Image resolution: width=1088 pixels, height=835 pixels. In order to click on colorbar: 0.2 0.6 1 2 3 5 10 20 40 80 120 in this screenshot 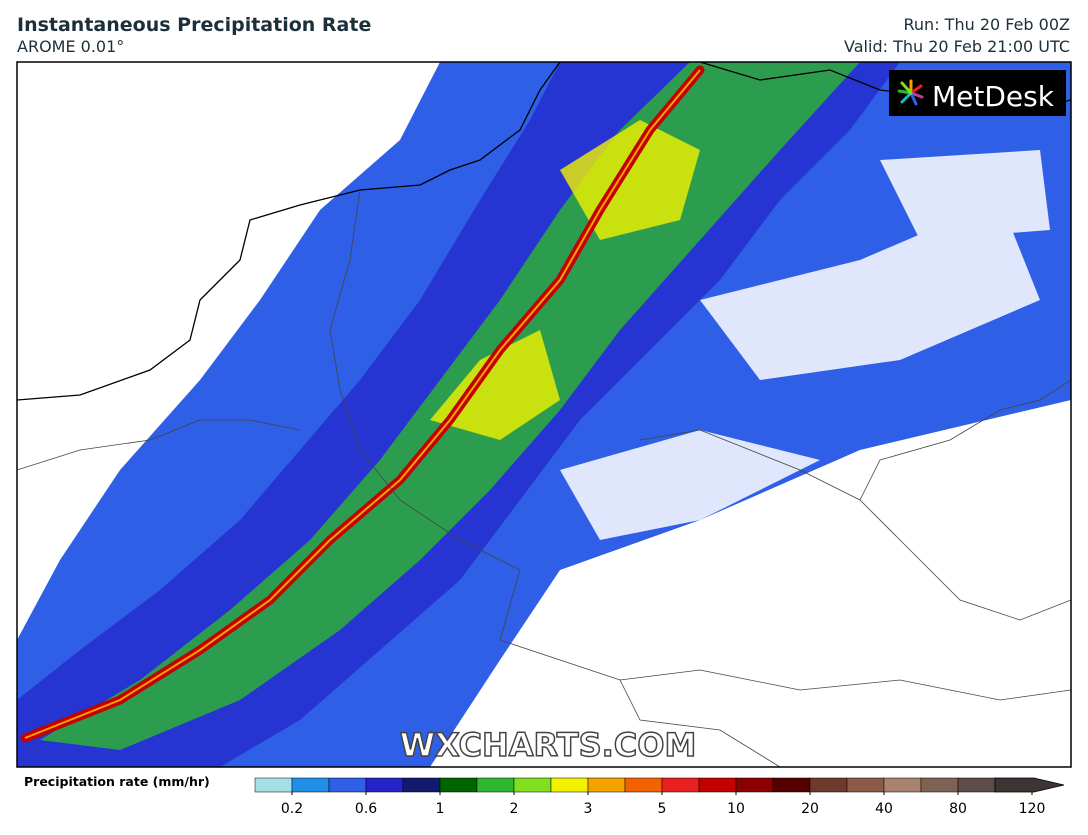, I will do `click(659, 797)`.